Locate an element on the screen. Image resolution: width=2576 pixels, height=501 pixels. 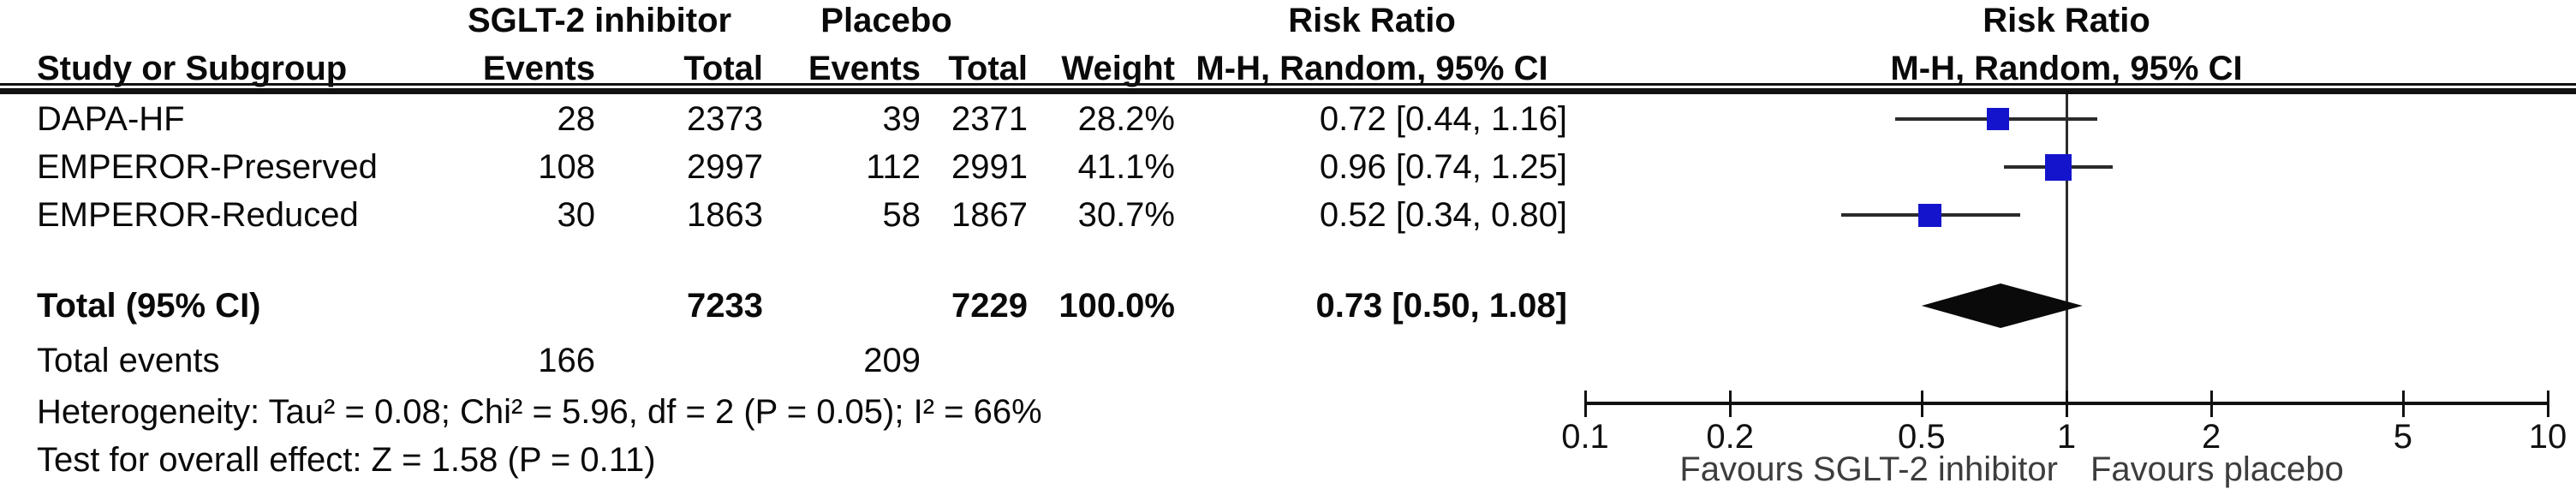
total-n-control: 7229 is located at coordinates (990, 306).